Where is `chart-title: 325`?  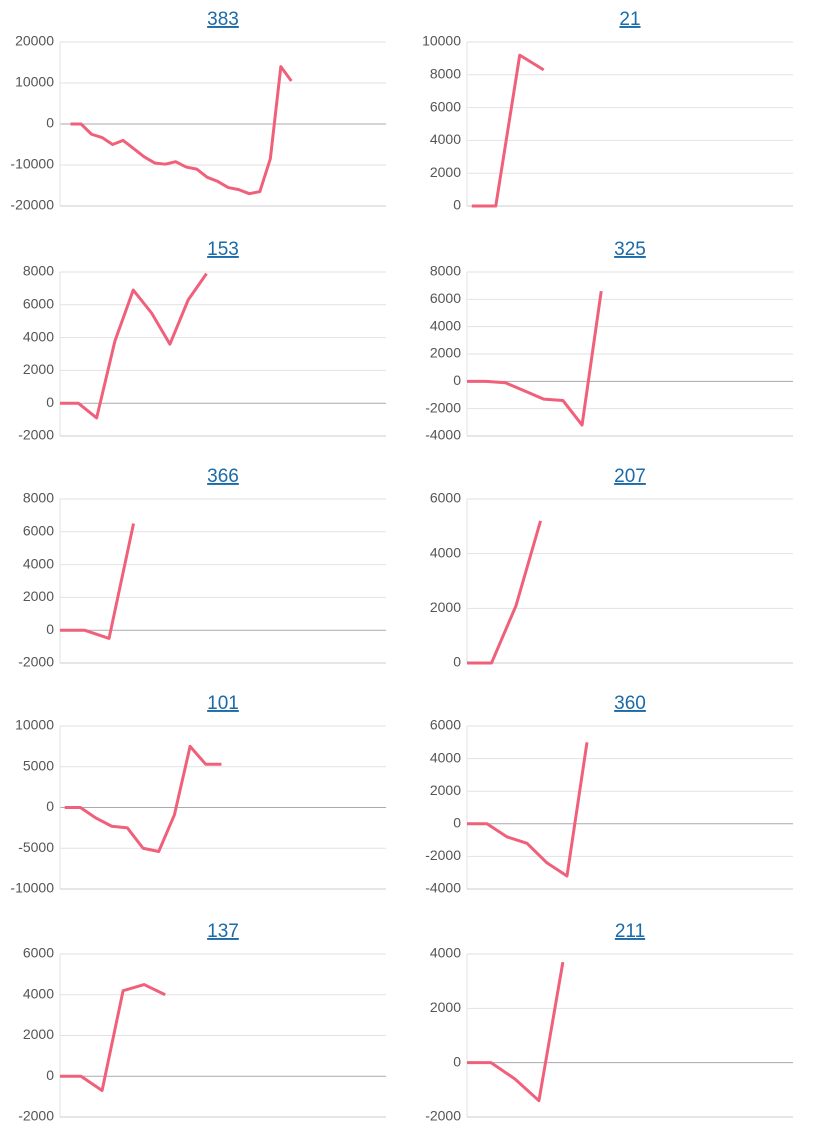 chart-title: 325 is located at coordinates (630, 249).